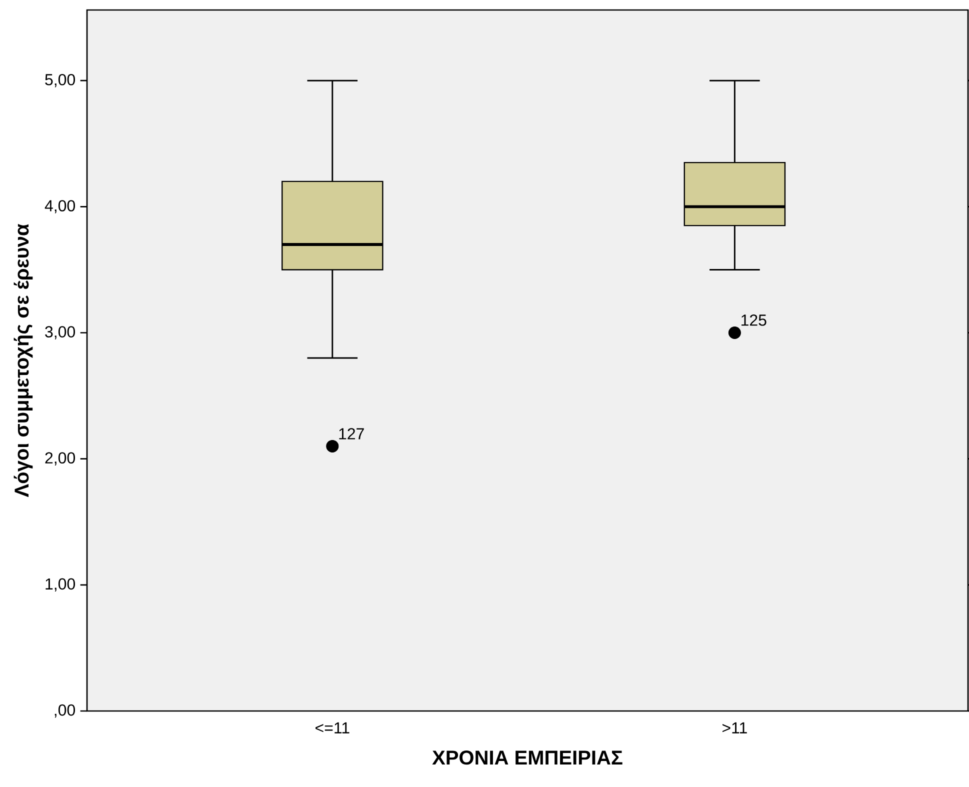 This screenshot has height=787, width=969. Describe the element at coordinates (351, 434) in the screenshot. I see `annotation: 127` at that location.